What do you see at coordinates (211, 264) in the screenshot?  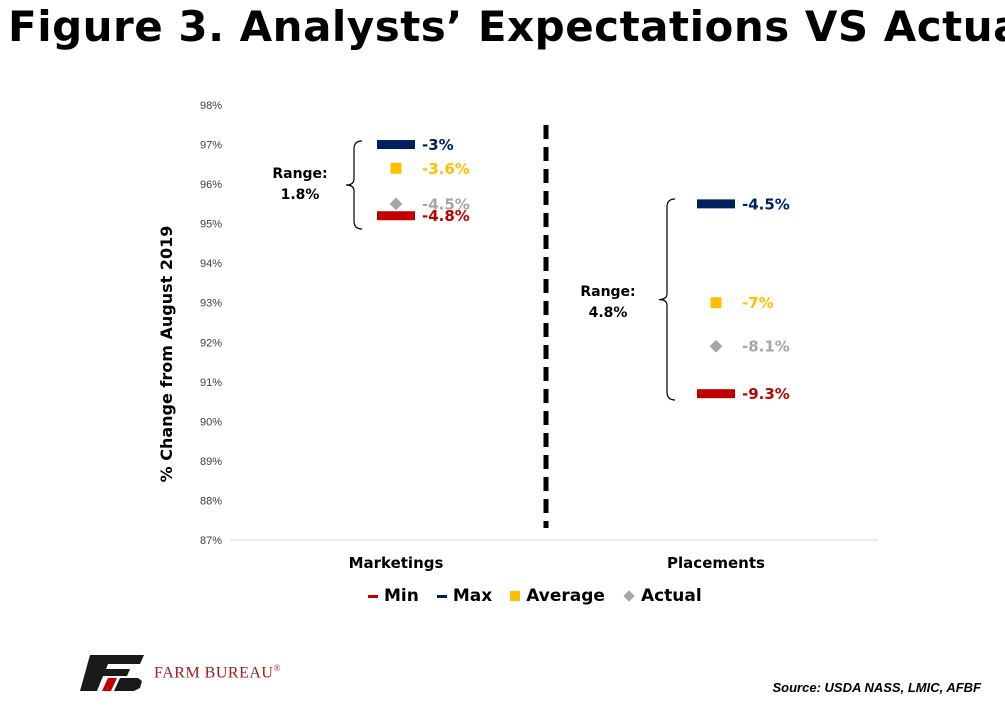 I see `y-tick-label: 94%` at bounding box center [211, 264].